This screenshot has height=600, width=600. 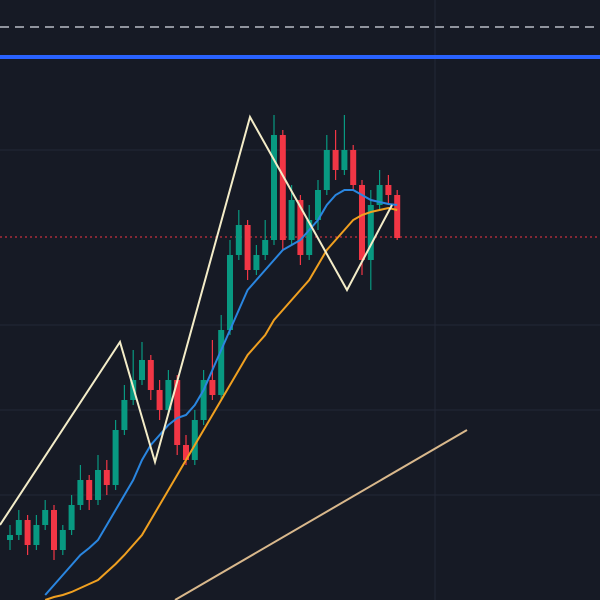 I want to click on trend-line, so click(x=321, y=514).